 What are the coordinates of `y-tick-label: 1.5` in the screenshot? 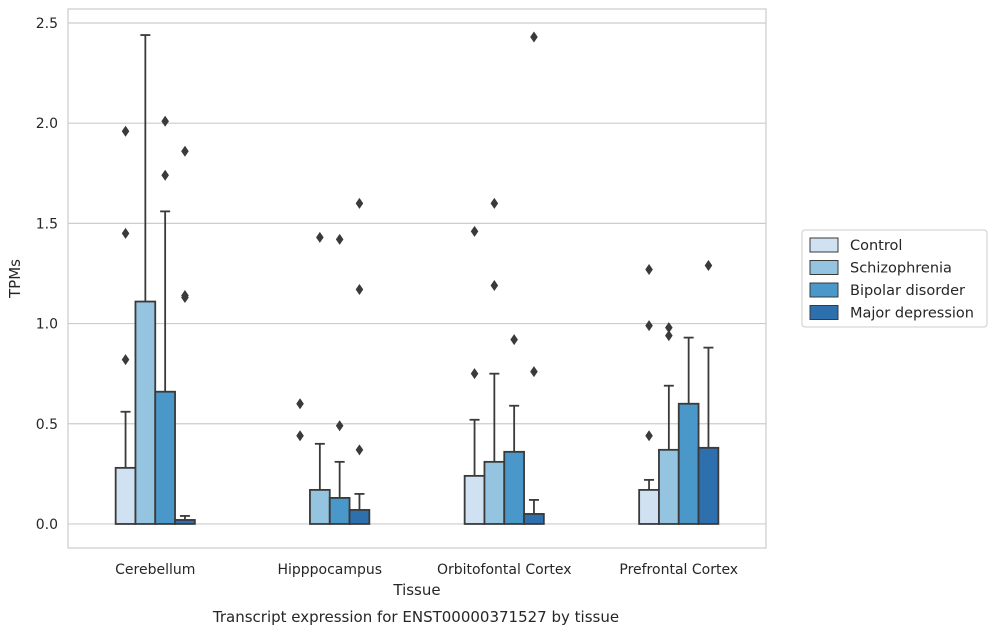 It's located at (47, 224).